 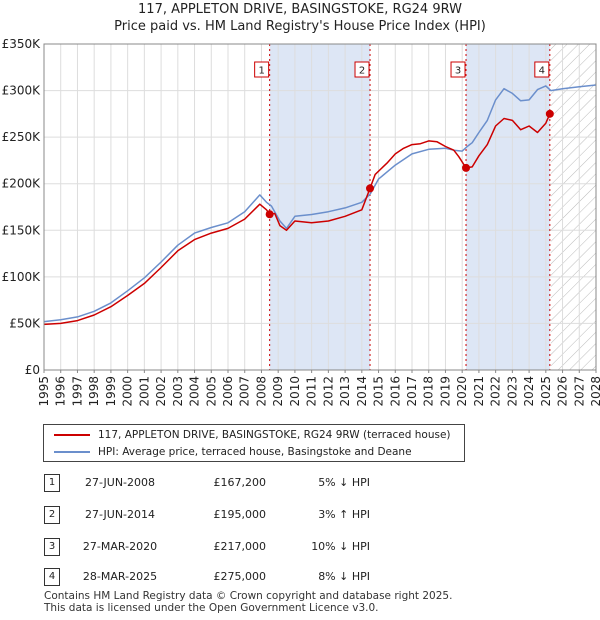 What do you see at coordinates (512, 391) in the screenshot?
I see `x-tick-label: 2023` at bounding box center [512, 391].